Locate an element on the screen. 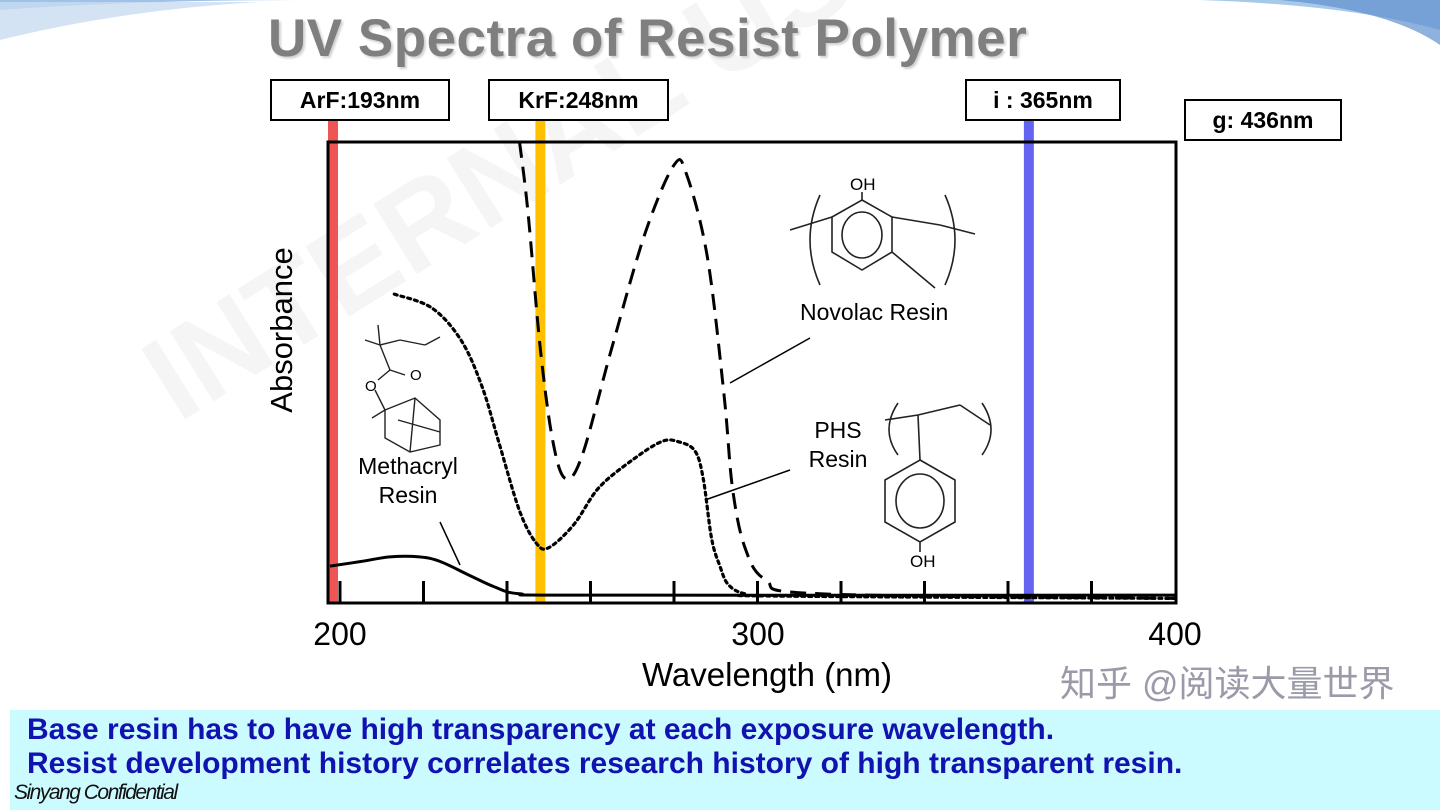 This screenshot has width=1440, height=810. phs-structure-icon is located at coordinates (938, 477).